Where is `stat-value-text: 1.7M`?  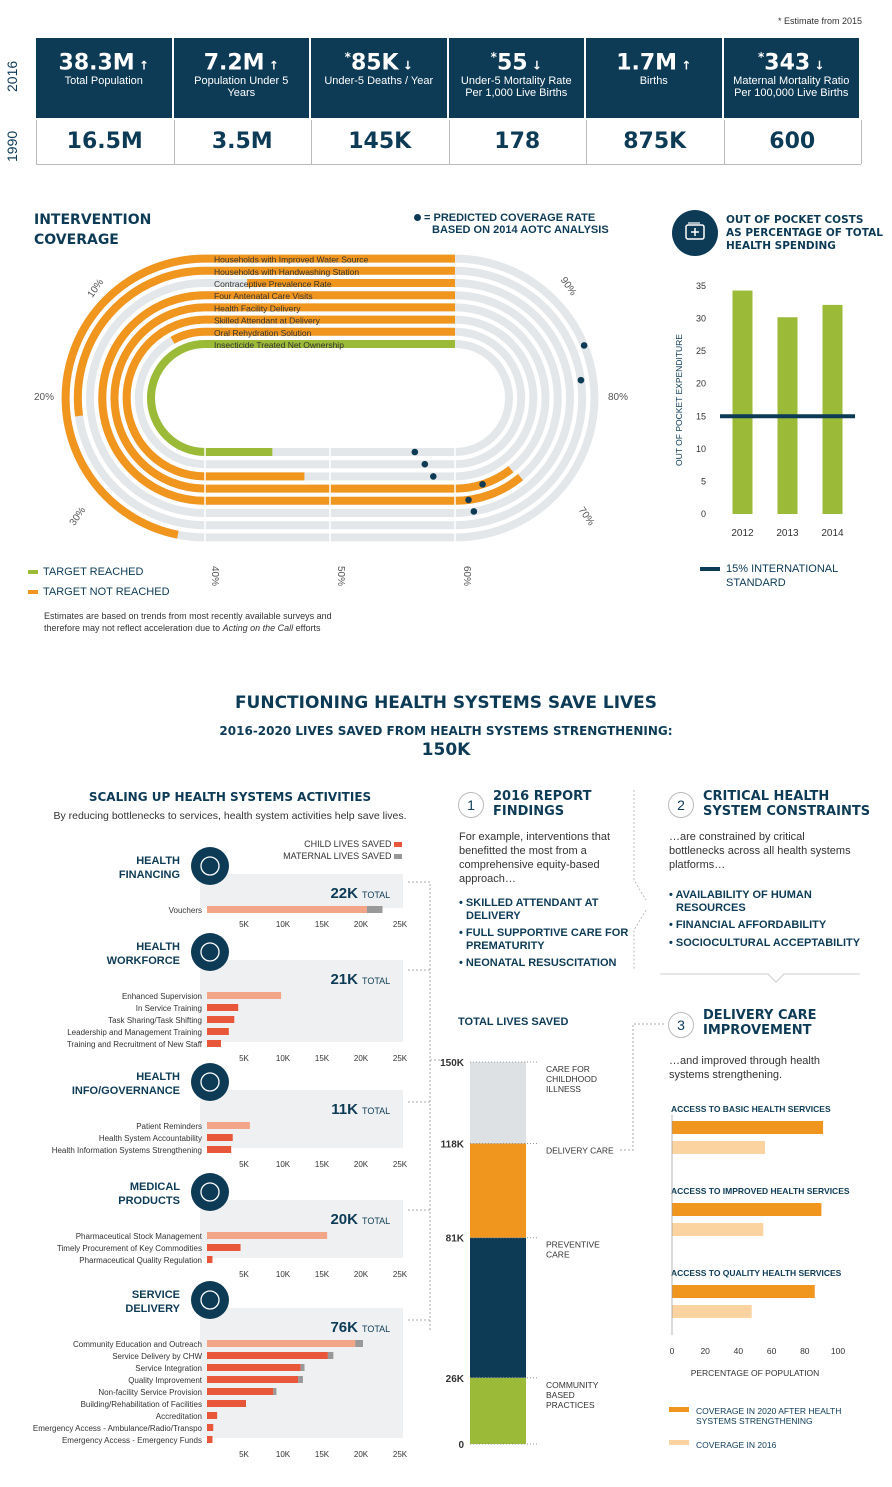 stat-value-text: 1.7M is located at coordinates (647, 63).